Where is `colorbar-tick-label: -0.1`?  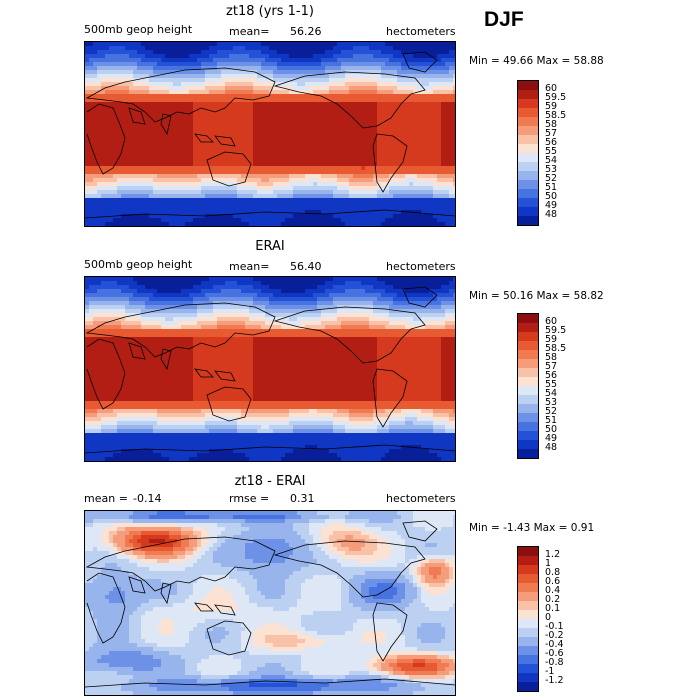
colorbar-tick-label: -0.1 is located at coordinates (554, 626).